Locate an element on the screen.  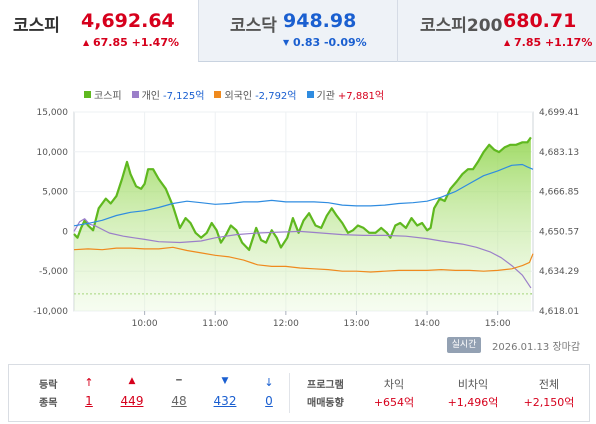
series-line-기관 is located at coordinates (303, 195).